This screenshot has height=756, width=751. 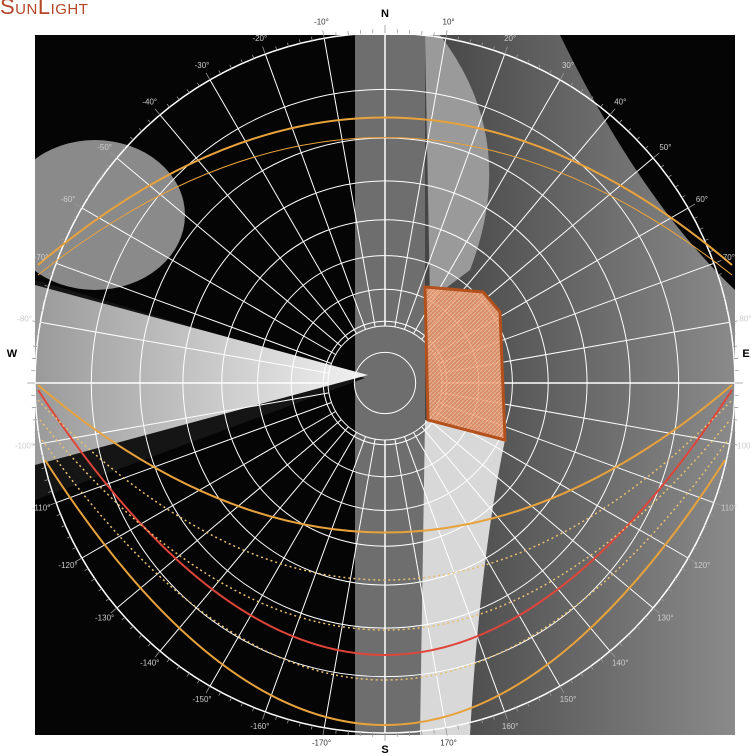 I want to click on shading-zone, so click(x=465, y=363).